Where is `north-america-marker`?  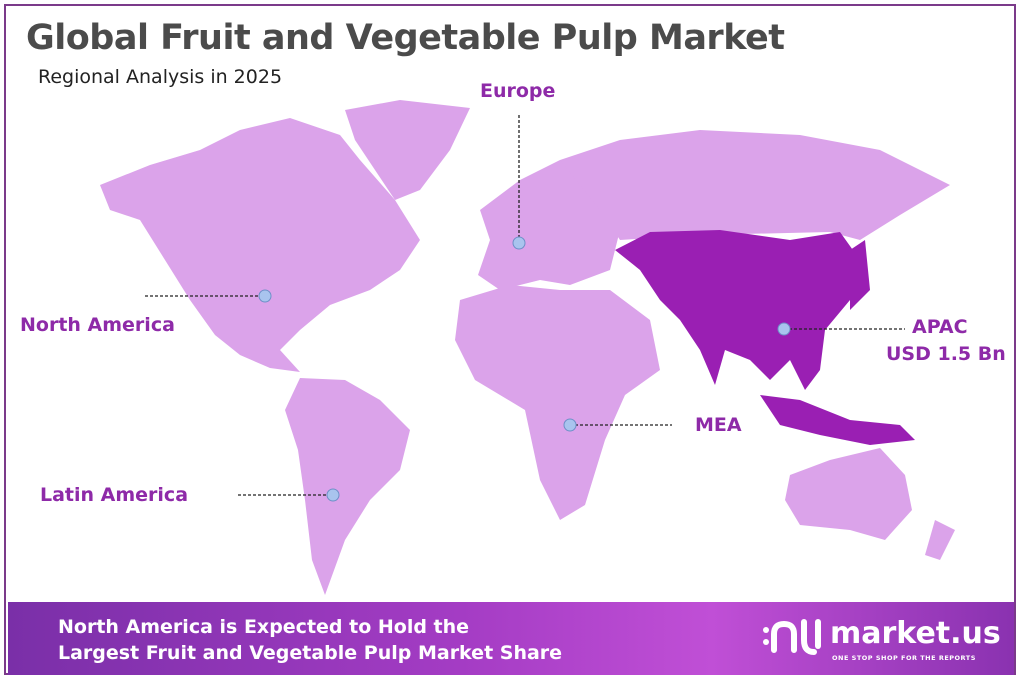 north-america-marker is located at coordinates (265, 296).